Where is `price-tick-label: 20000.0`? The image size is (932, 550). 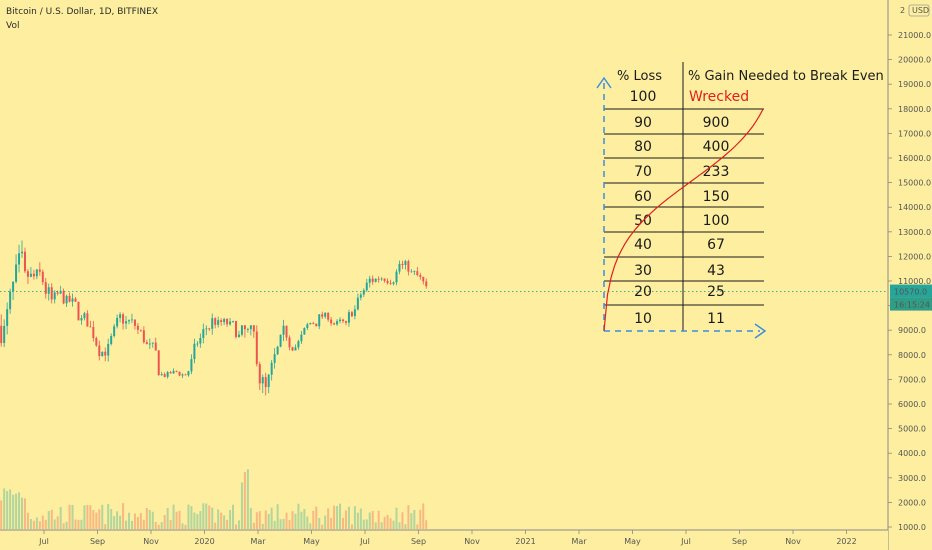
price-tick-label: 20000.0 is located at coordinates (914, 60).